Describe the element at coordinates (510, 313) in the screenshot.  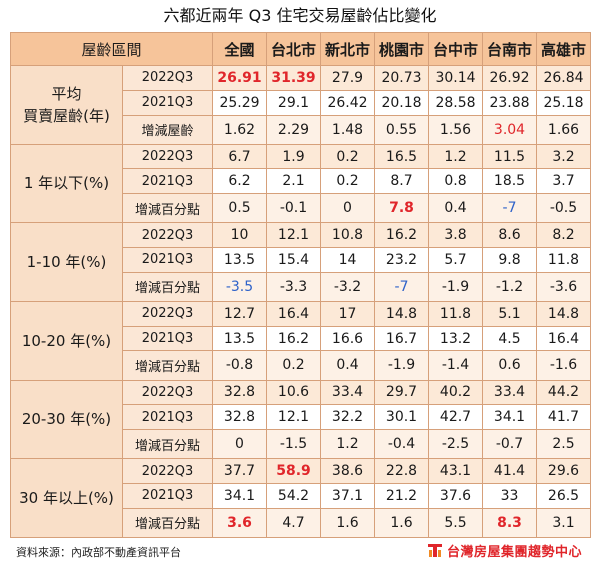
I see `table-cell: 5.1` at that location.